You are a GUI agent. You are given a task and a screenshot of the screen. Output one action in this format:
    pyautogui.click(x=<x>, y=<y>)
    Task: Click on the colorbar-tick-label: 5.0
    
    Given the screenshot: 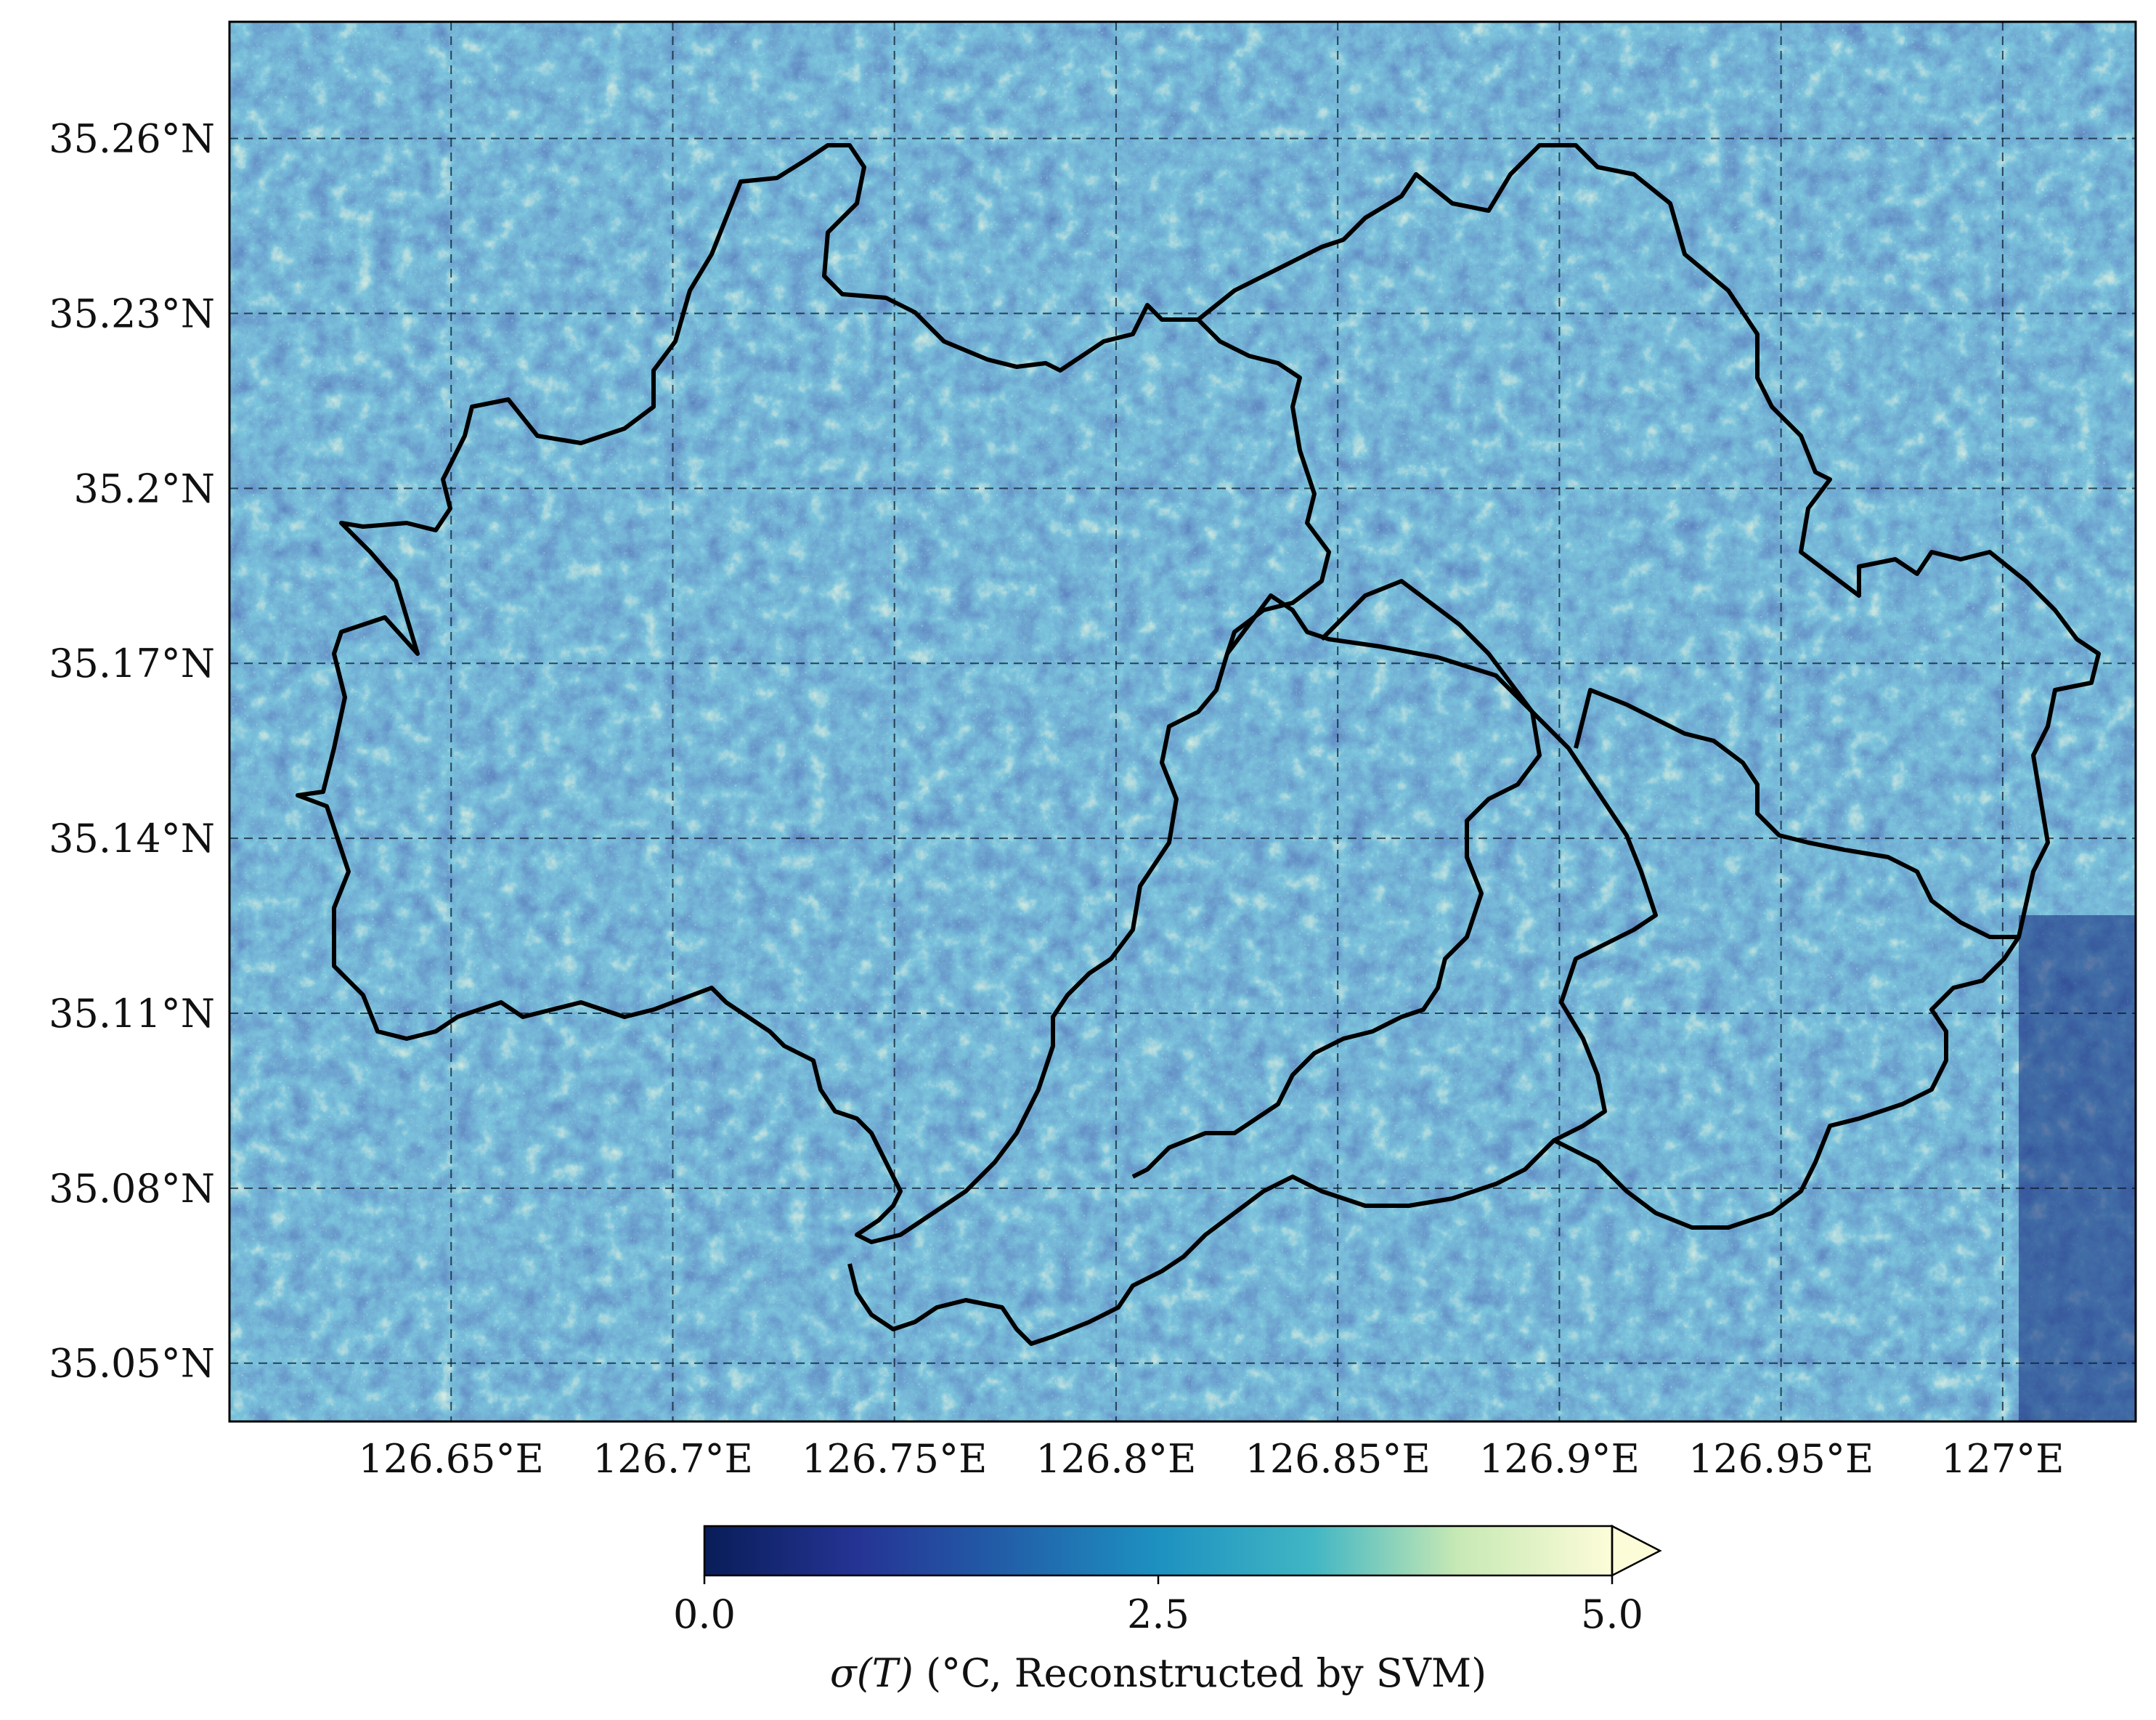 What is the action you would take?
    pyautogui.click(x=1612, y=1614)
    